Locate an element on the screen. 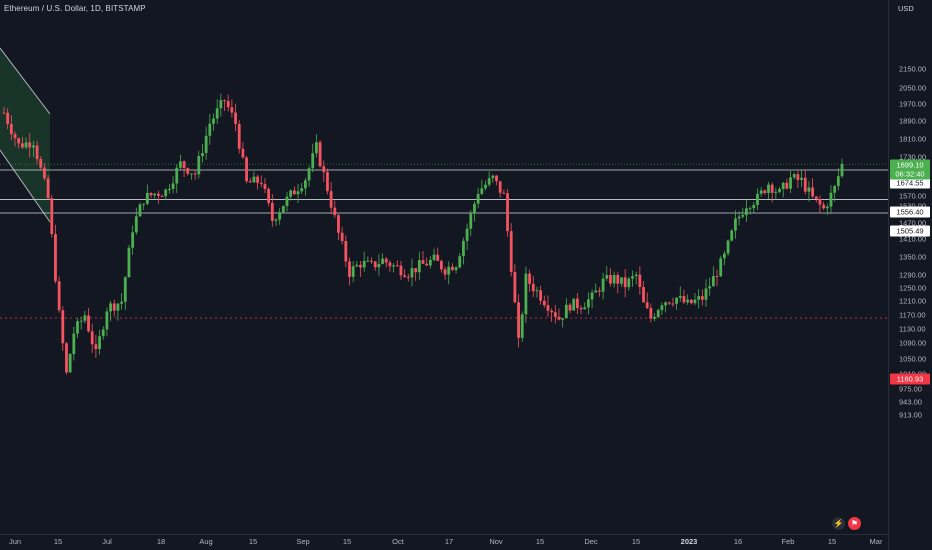 The image size is (932, 550). channel-lower-line is located at coordinates (25, 186).